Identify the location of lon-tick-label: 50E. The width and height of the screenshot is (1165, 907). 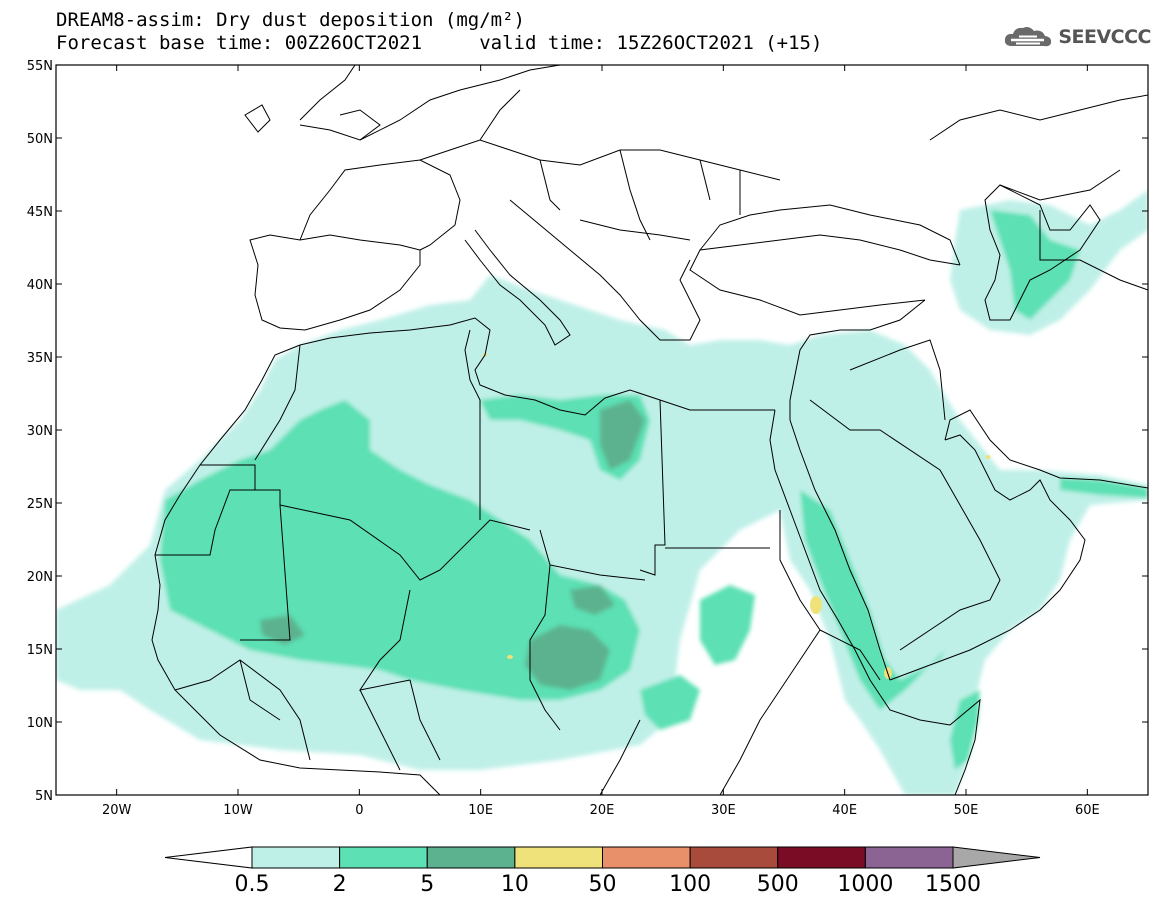
(966, 810).